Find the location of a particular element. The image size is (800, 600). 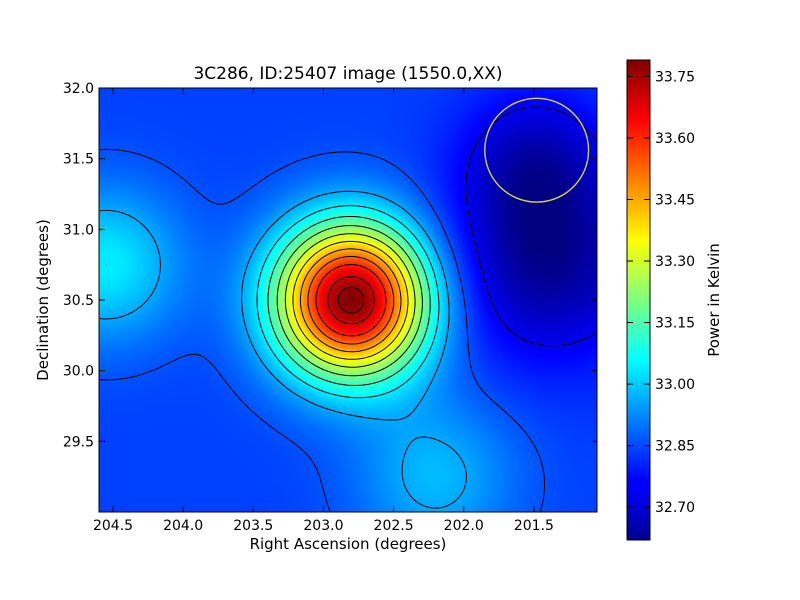

colorbar-ticks: 32.70 32.85 33.00 33.15 33.30 33.45 33.60 33.75 is located at coordinates (661, 292).